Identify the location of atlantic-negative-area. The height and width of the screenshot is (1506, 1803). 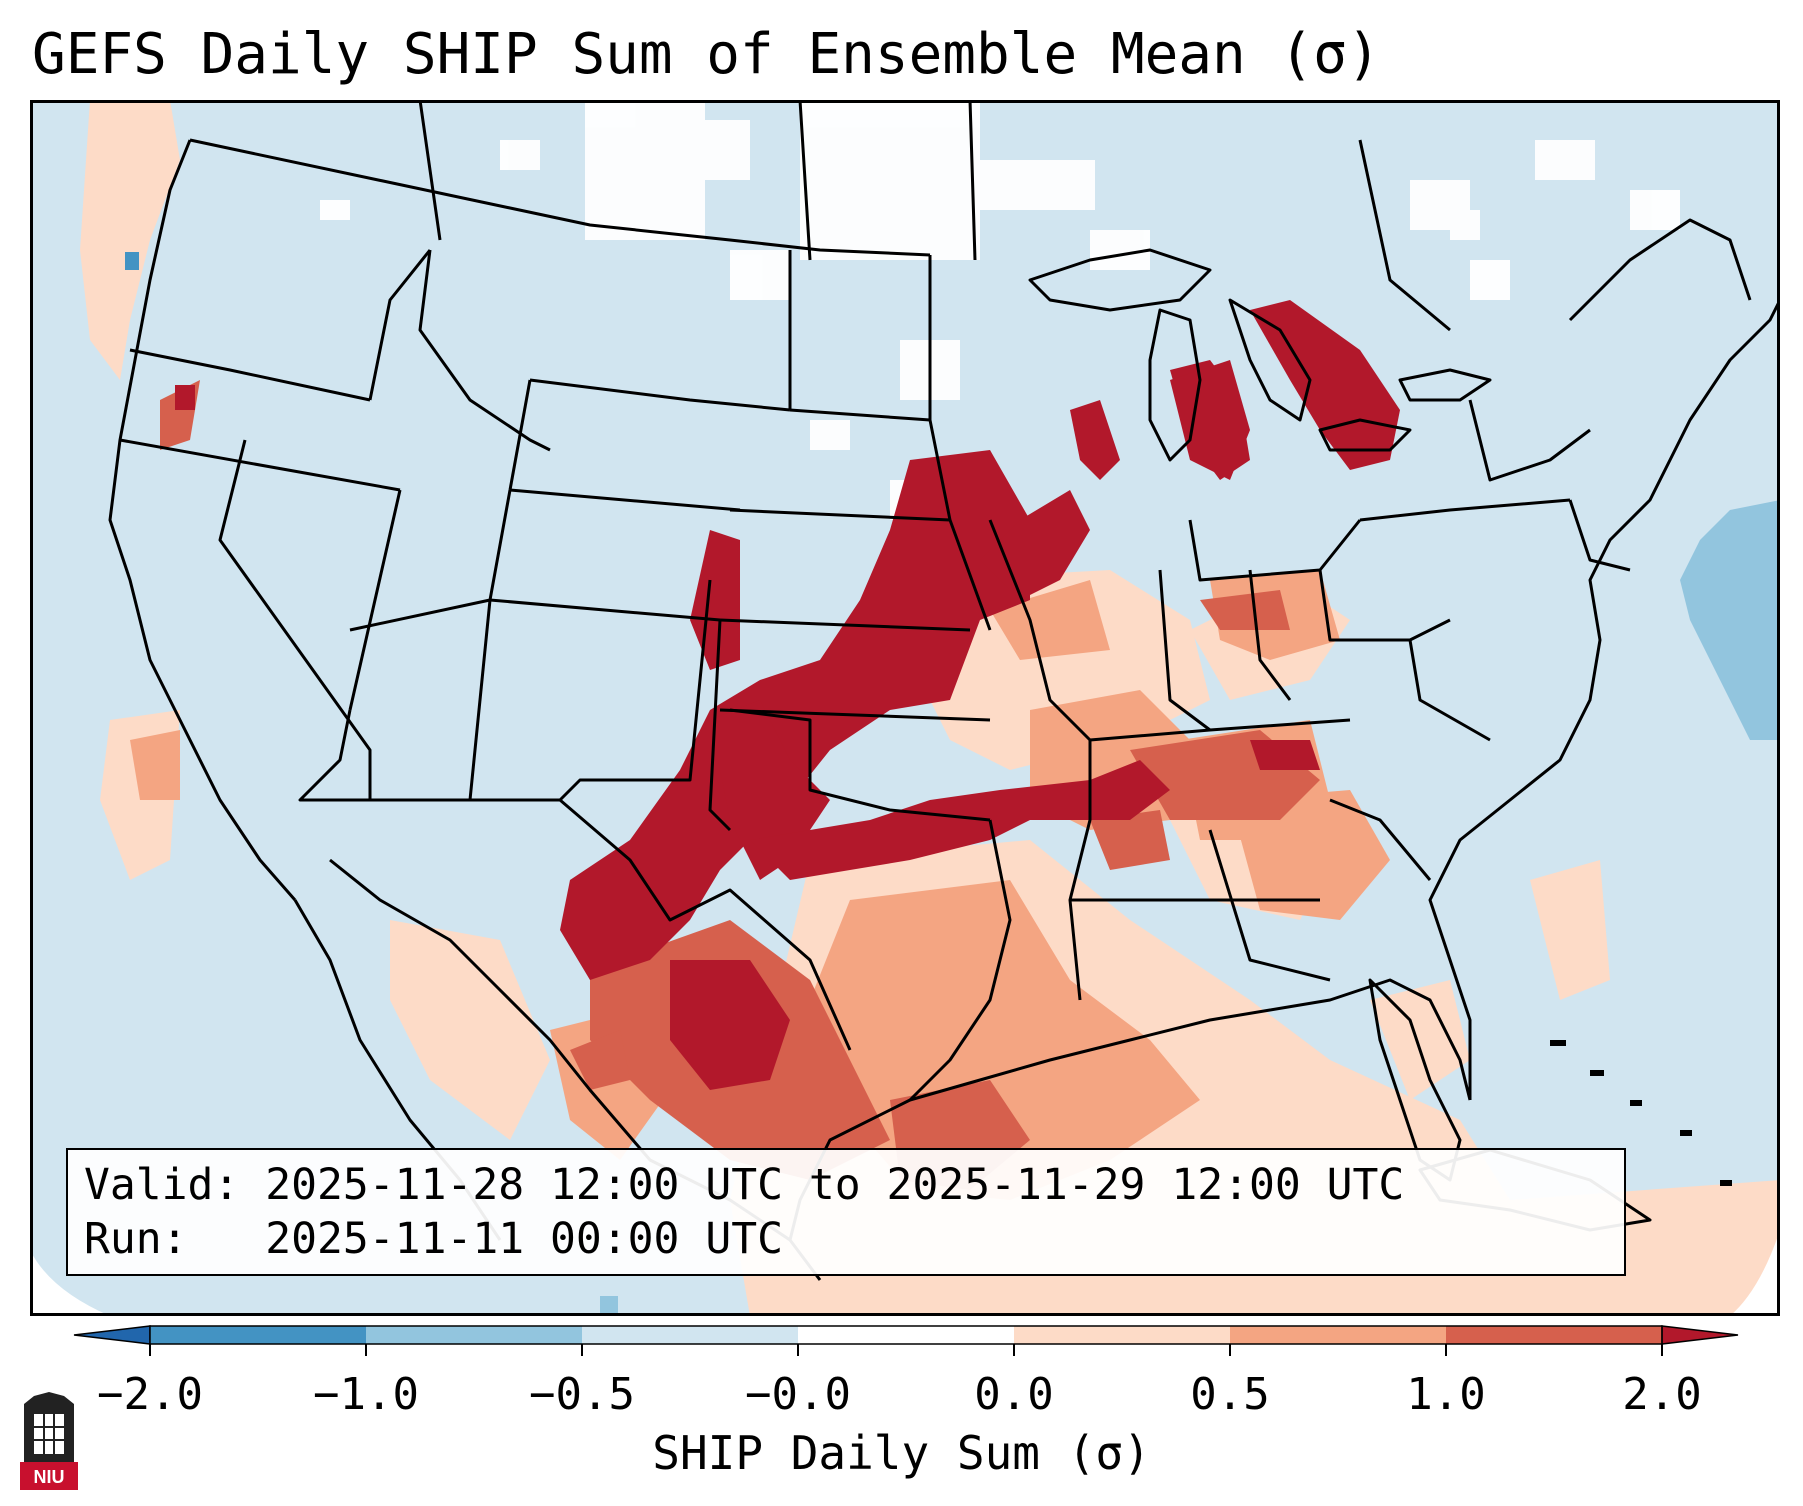
(1730, 620).